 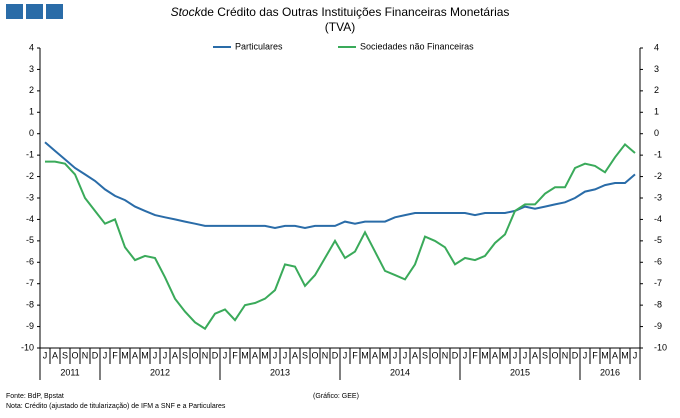 What do you see at coordinates (27, 347) in the screenshot?
I see `y-tick-label: -10` at bounding box center [27, 347].